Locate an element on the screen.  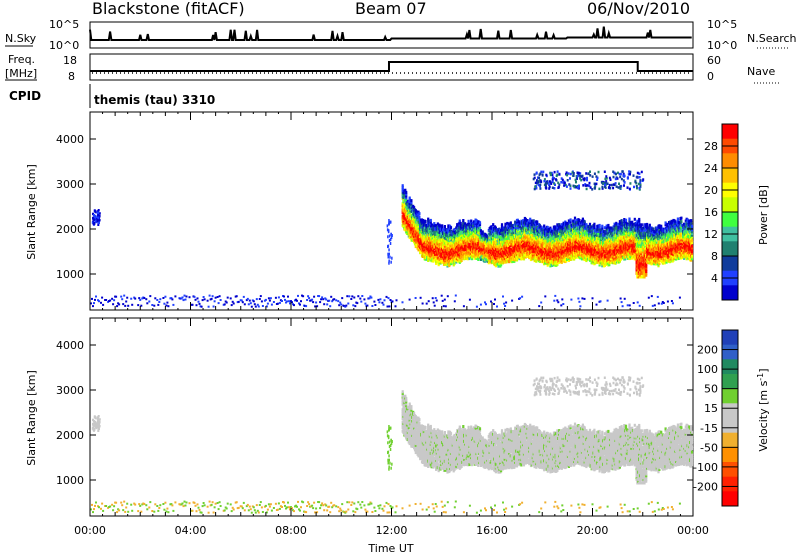
freq-line is located at coordinates (391, 66).